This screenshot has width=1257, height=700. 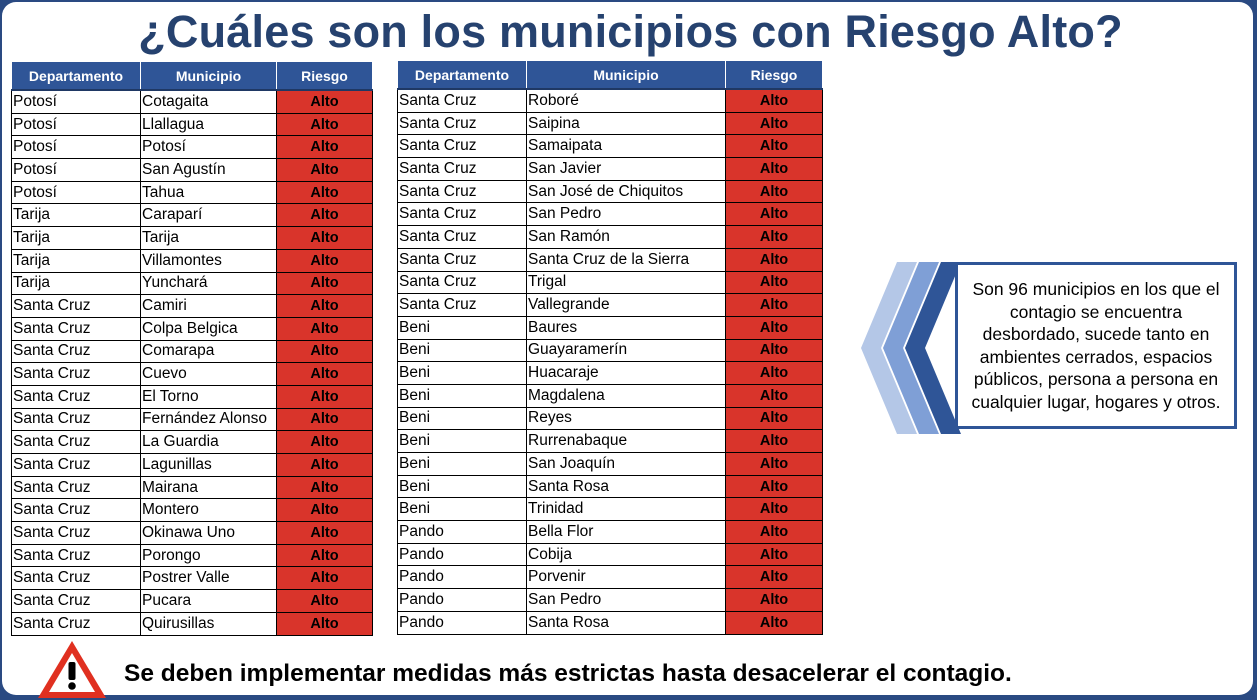 What do you see at coordinates (610, 214) in the screenshot?
I see `table-row: Santa Cruz San Pedro Alto` at bounding box center [610, 214].